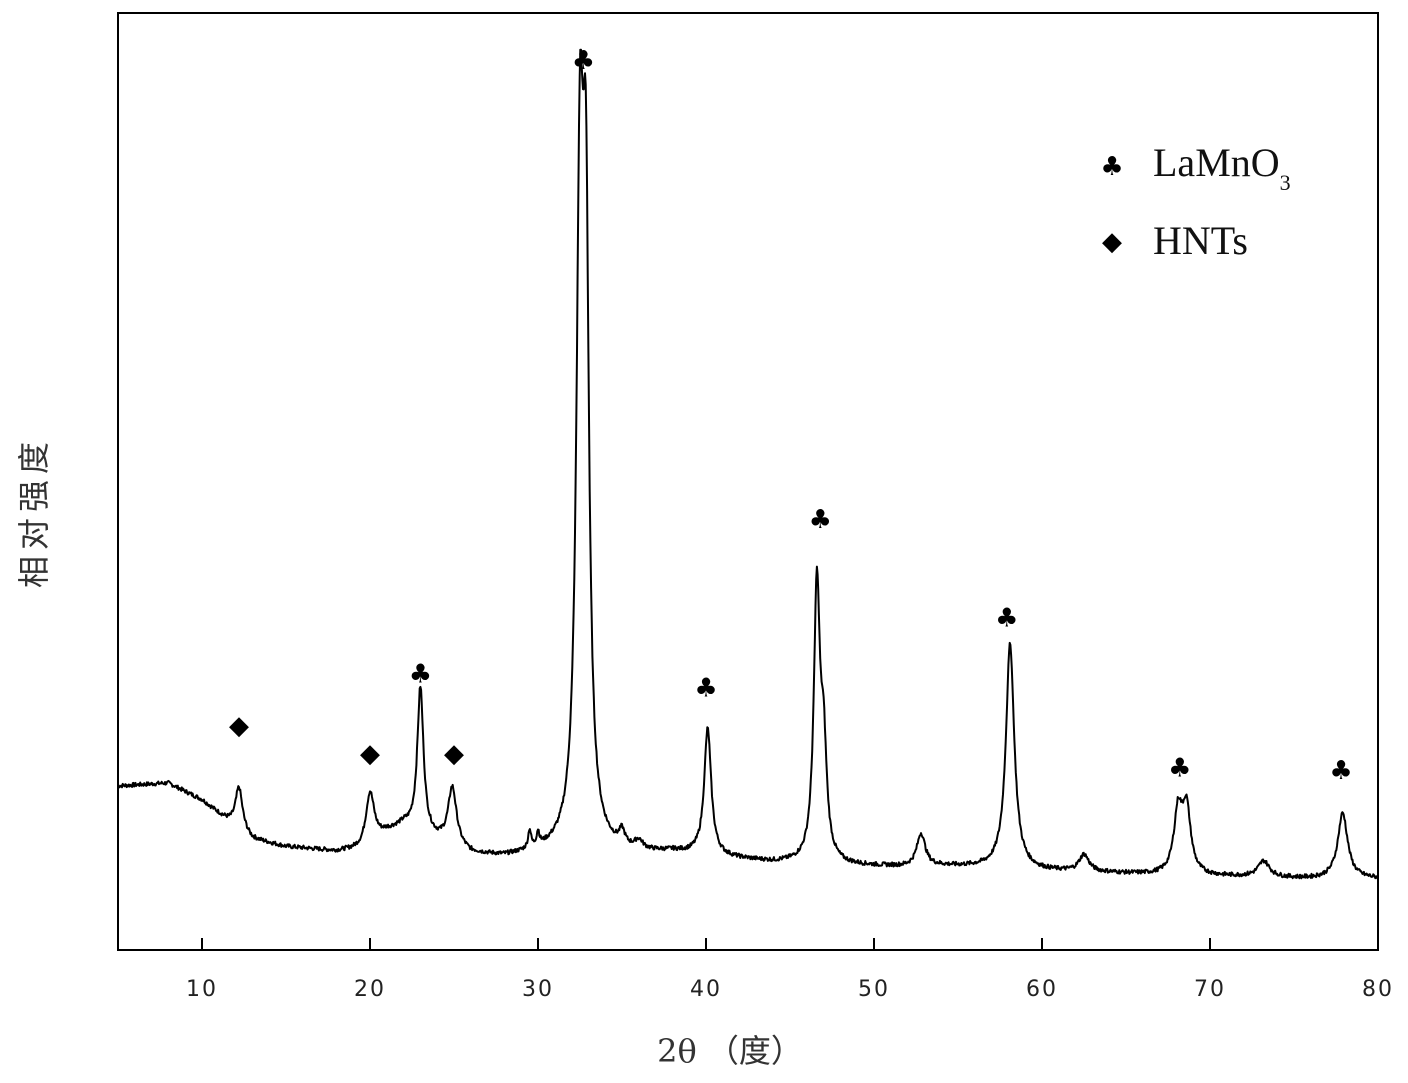  I want to click on legend-label-lamno3-main: LaMnO, so click(1216, 162).